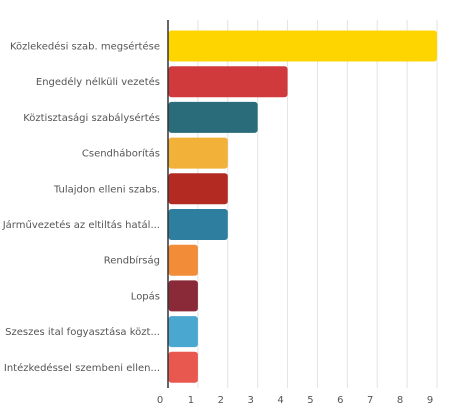  What do you see at coordinates (145, 296) in the screenshot?
I see `category-label: Lopás` at bounding box center [145, 296].